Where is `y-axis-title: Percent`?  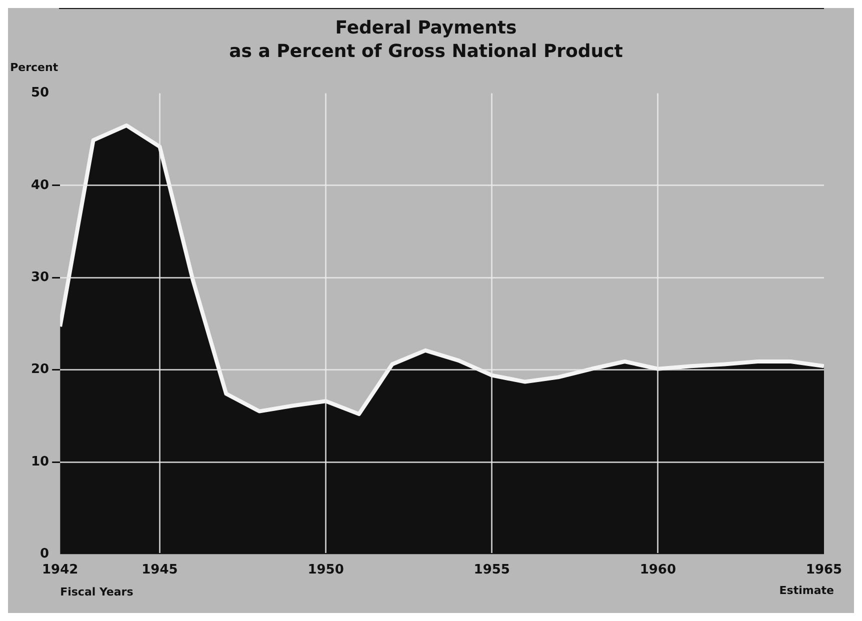
y-axis-title: Percent is located at coordinates (34, 67).